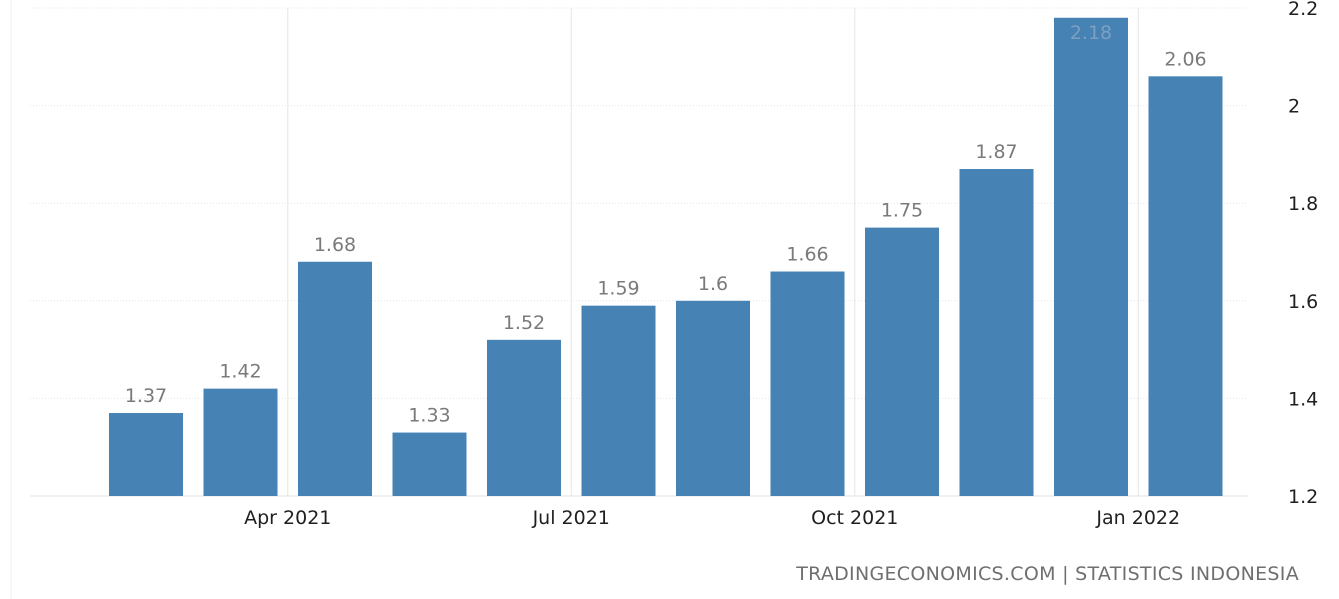 Image resolution: width=1339 pixels, height=599 pixels. I want to click on data-label: 1.66, so click(807, 255).